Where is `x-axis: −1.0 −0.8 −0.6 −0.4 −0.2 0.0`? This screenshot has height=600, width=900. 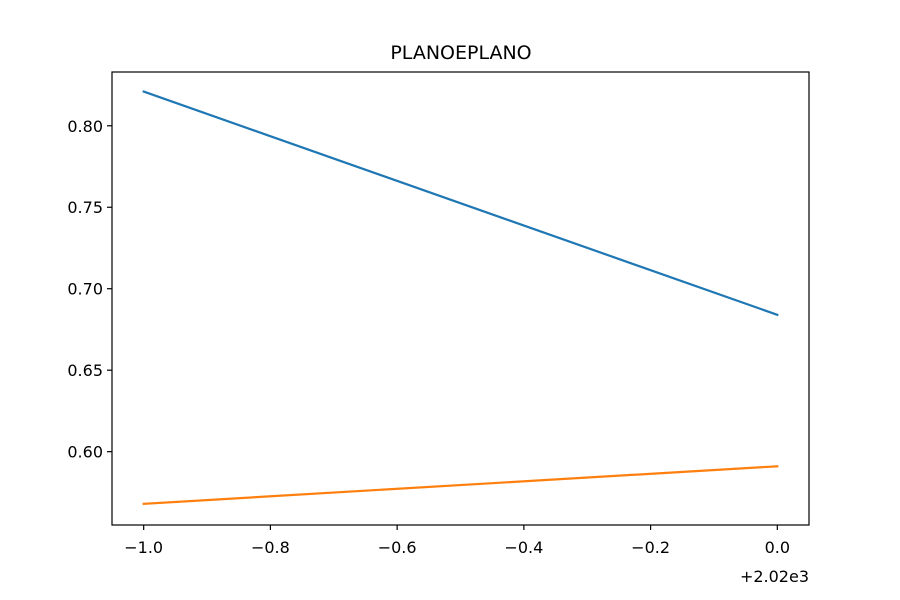
x-axis: −1.0 −0.8 −0.6 −0.4 −0.2 0.0 is located at coordinates (457, 541).